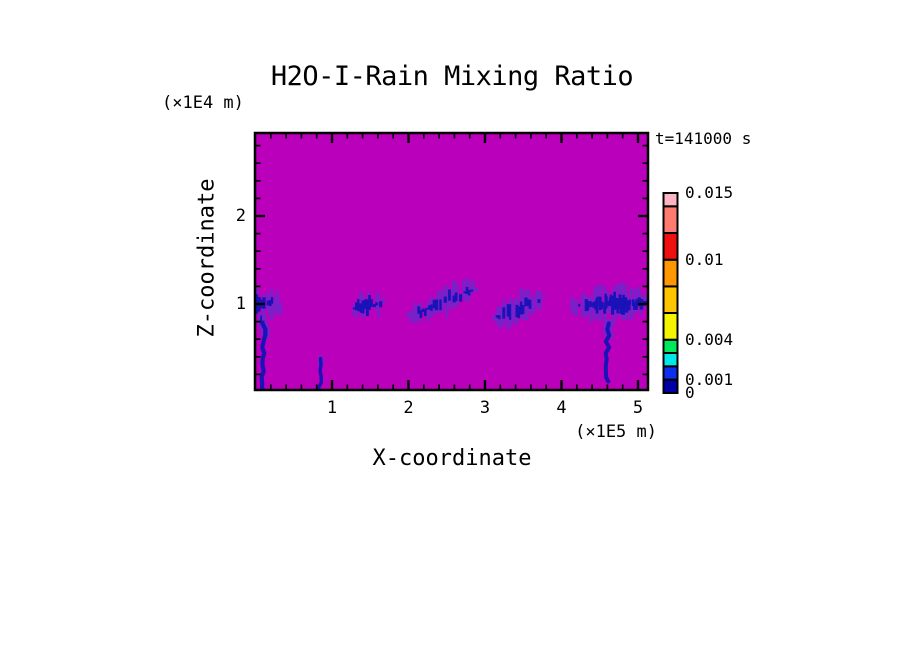 The image size is (904, 654). Describe the element at coordinates (638, 408) in the screenshot. I see `x-tick-label-5: 5` at that location.